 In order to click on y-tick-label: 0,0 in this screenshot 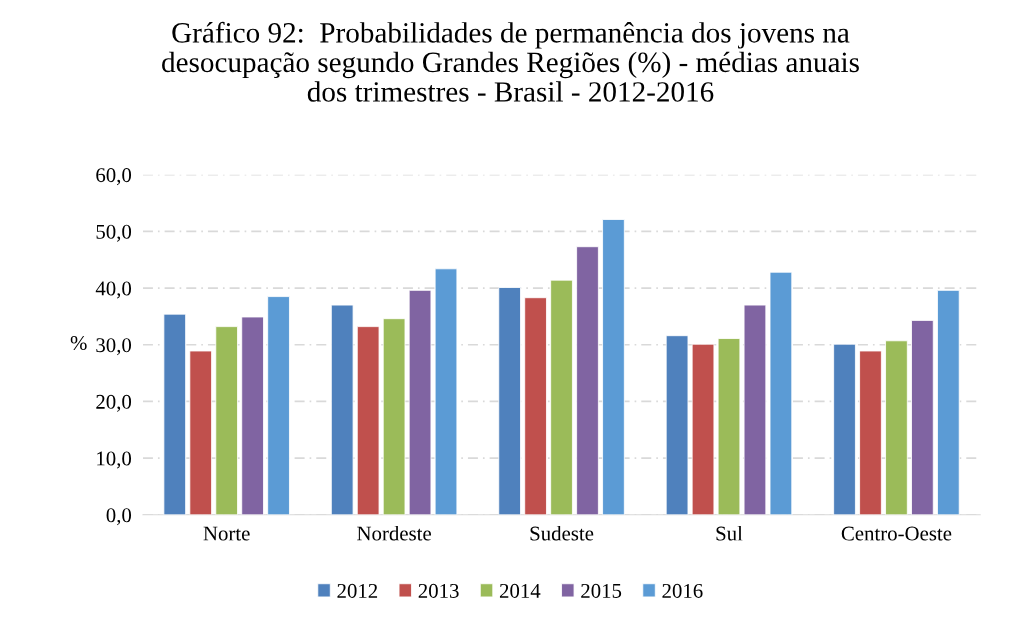, I will do `click(119, 517)`.